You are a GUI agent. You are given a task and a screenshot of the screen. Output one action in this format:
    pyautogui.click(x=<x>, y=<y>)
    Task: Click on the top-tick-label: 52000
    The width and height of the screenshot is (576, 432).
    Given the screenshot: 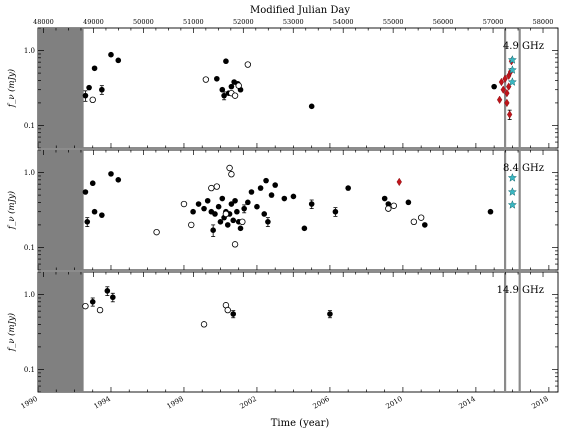 What is the action you would take?
    pyautogui.click(x=243, y=22)
    